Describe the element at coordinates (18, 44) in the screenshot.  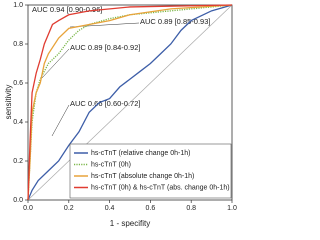
I see `y-tick-label: 0.8` at that location.